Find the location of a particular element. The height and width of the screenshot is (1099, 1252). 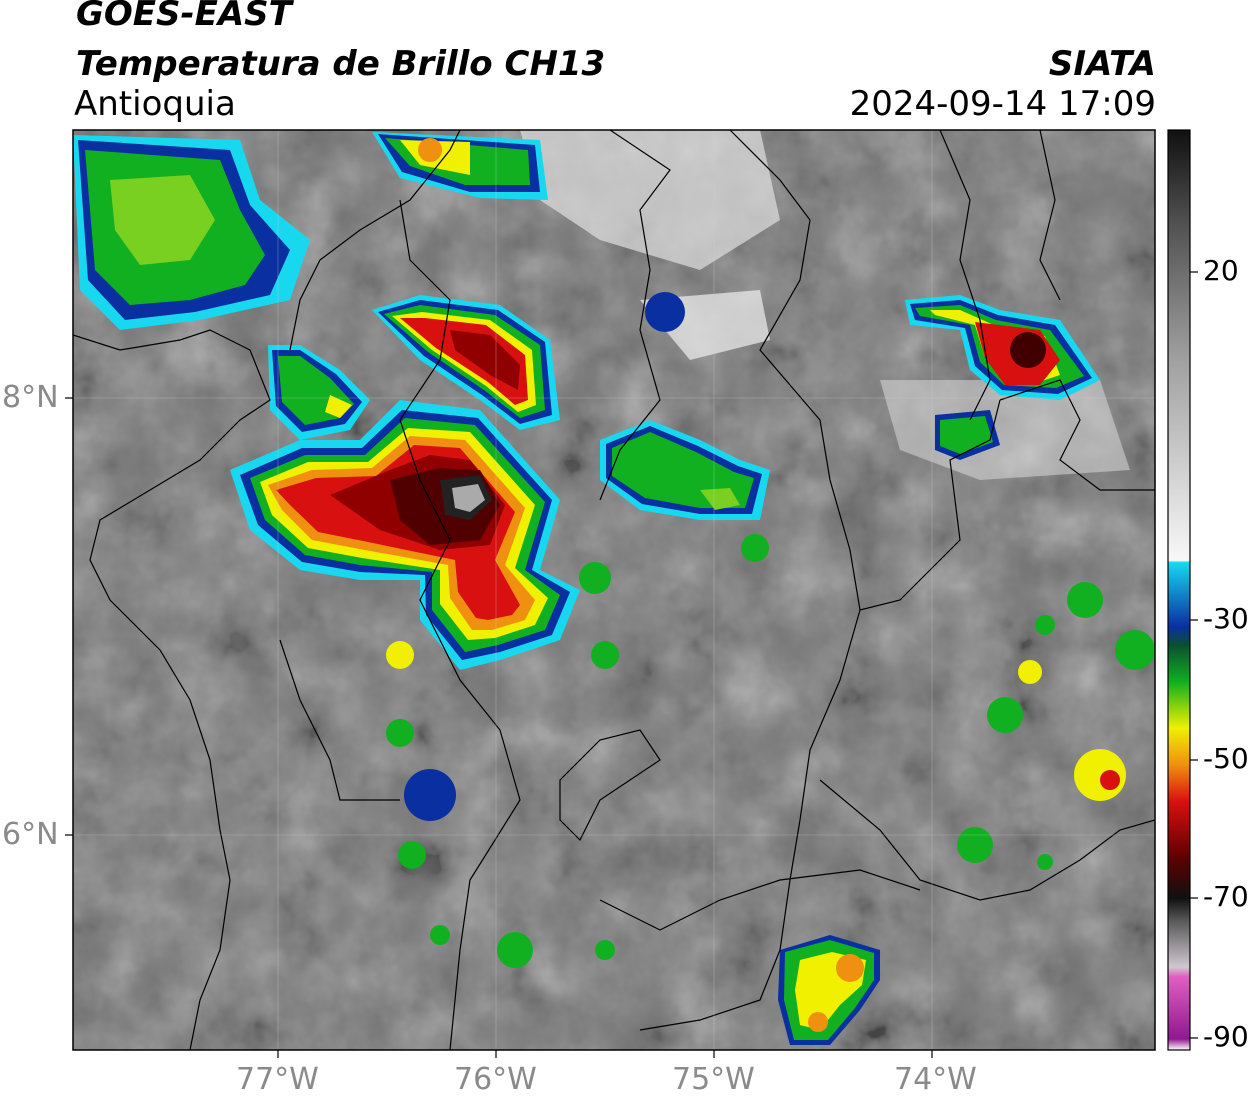

timestamp-label: 2024-09-14 17:09 is located at coordinates (1002, 104).